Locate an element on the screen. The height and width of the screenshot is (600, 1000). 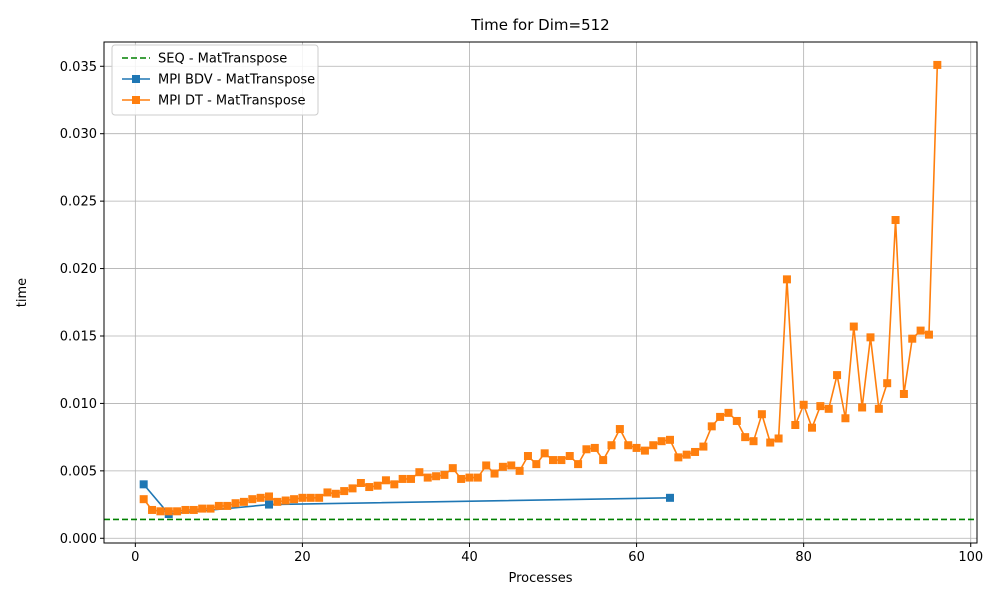
y-tick-label: 0.005 is located at coordinates (78, 471).